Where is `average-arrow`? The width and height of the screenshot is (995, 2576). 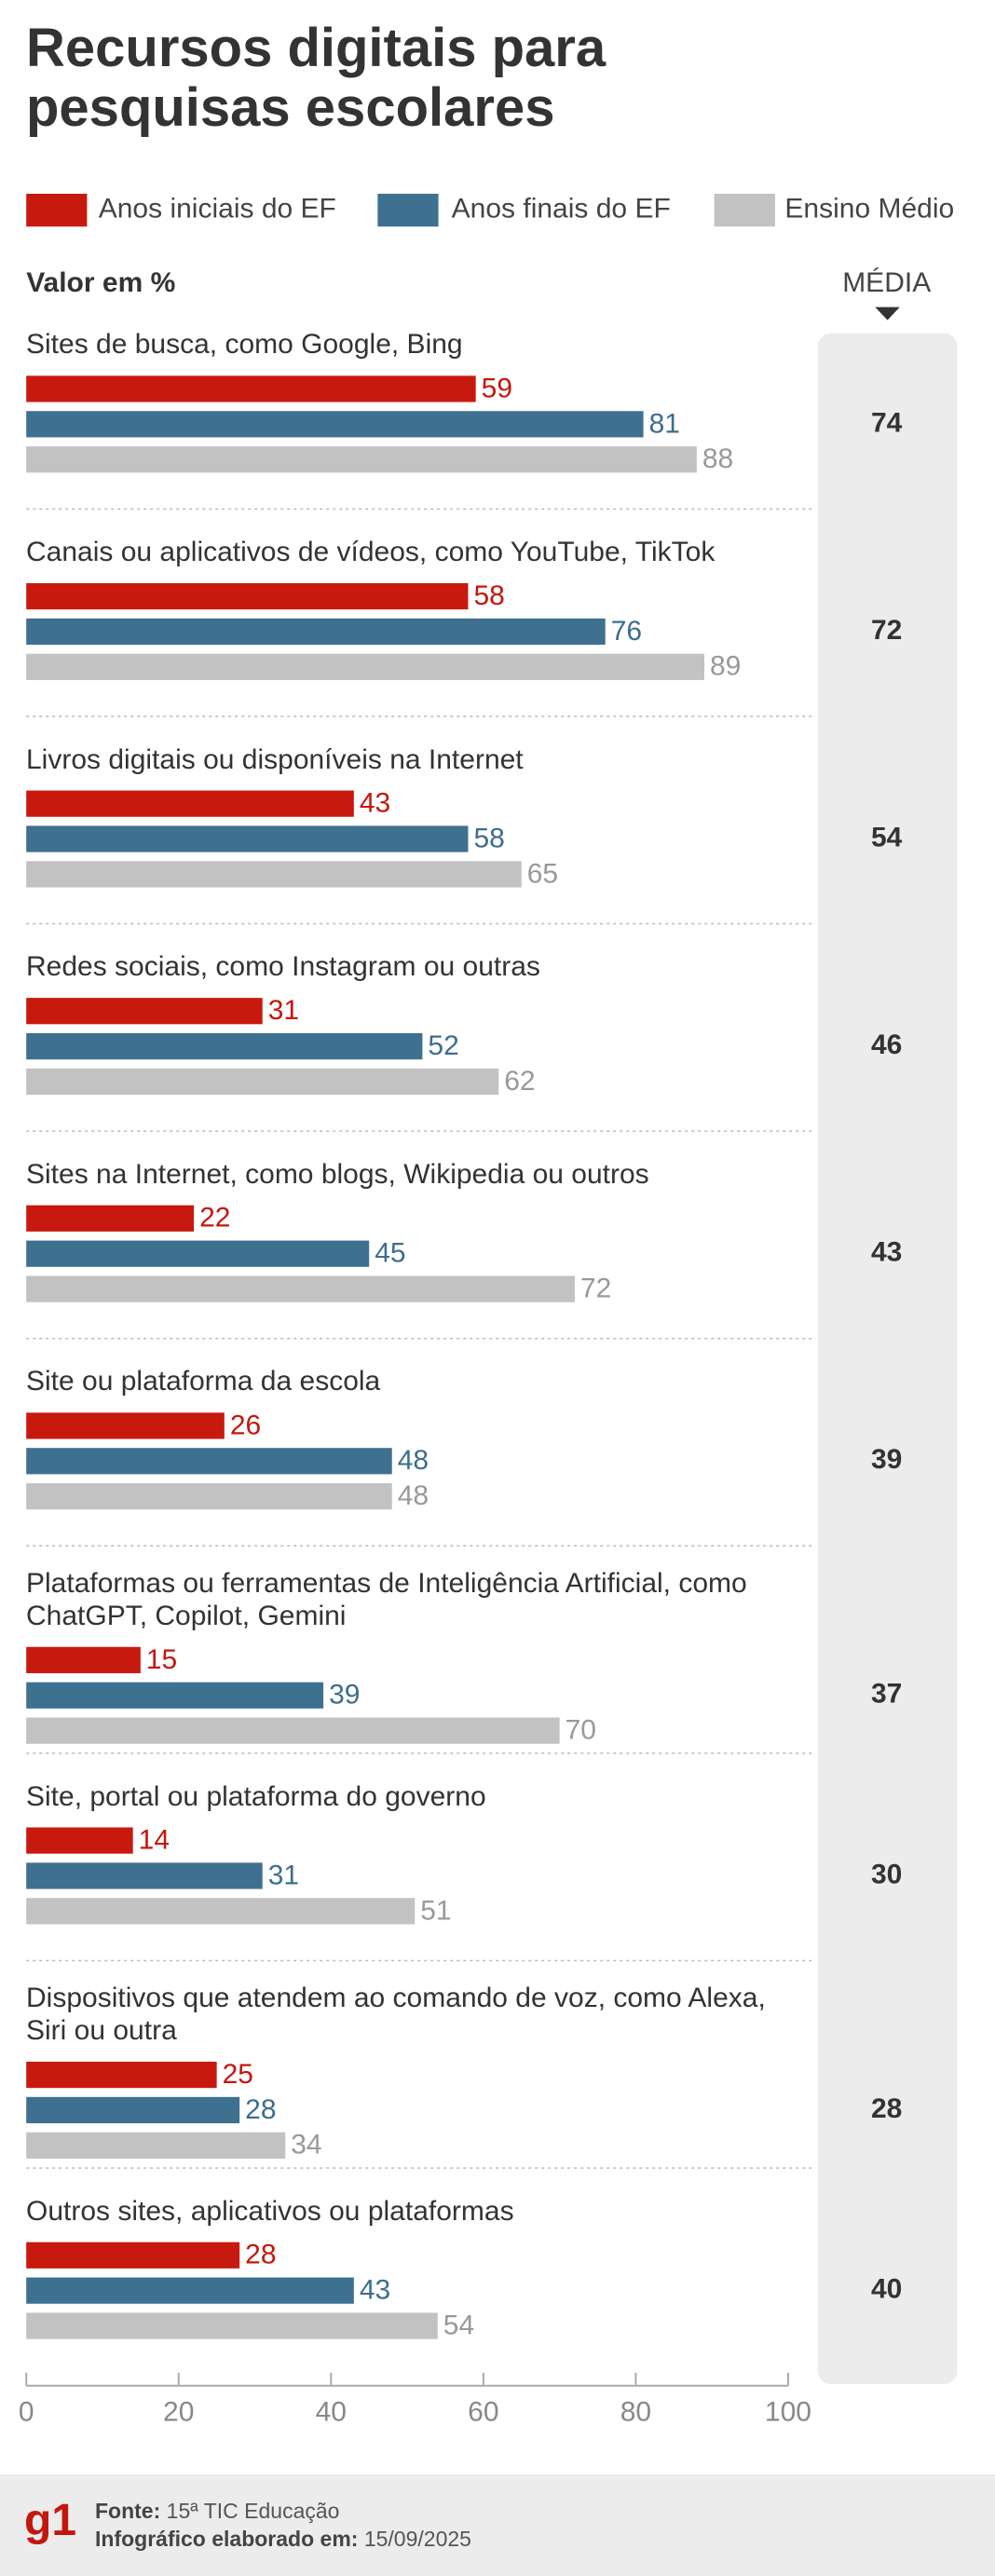
average-arrow is located at coordinates (887, 313).